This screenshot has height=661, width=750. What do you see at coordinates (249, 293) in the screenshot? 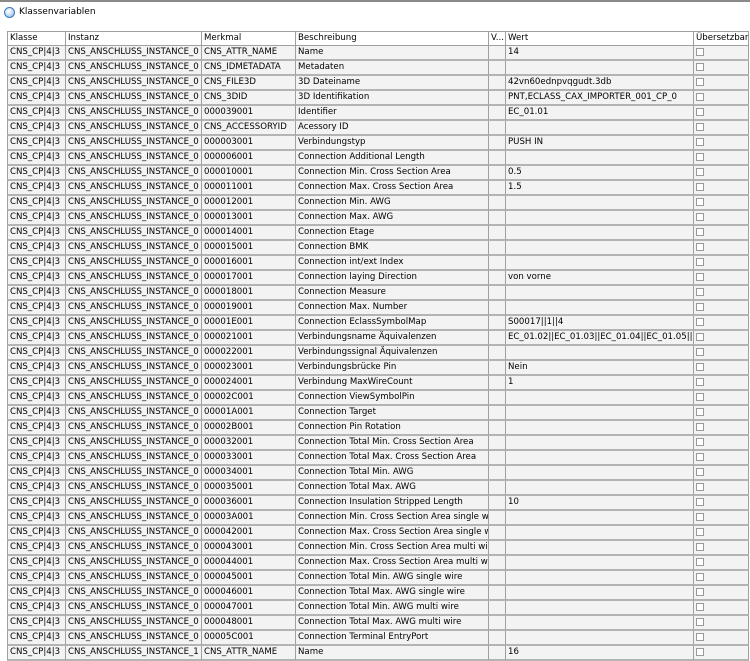
I see `cell-merkmal: 000018001` at bounding box center [249, 293].